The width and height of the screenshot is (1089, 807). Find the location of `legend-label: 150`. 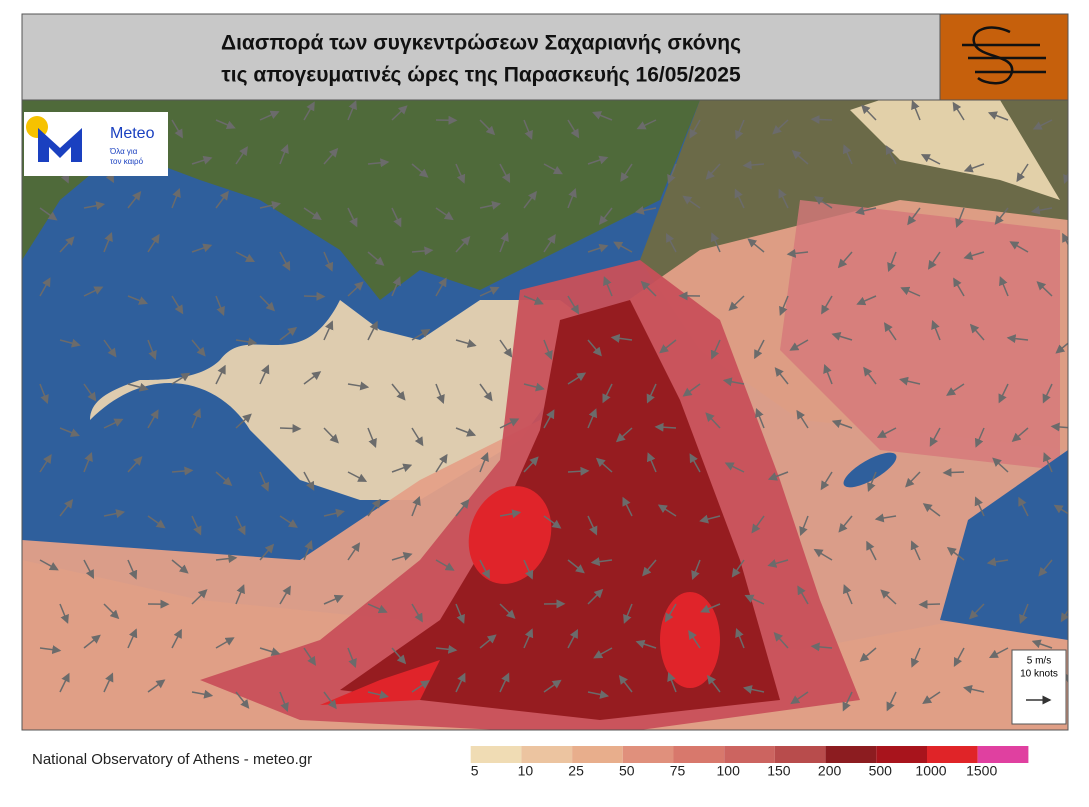

legend-label: 150 is located at coordinates (779, 771).